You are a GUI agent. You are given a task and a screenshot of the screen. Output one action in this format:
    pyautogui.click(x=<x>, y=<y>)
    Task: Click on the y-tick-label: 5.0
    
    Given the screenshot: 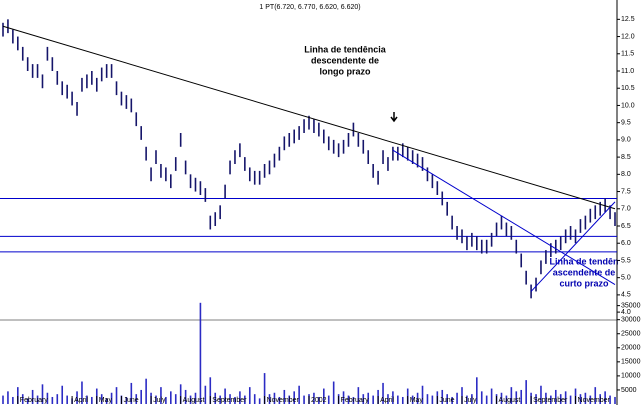 What is the action you would take?
    pyautogui.click(x=626, y=278)
    